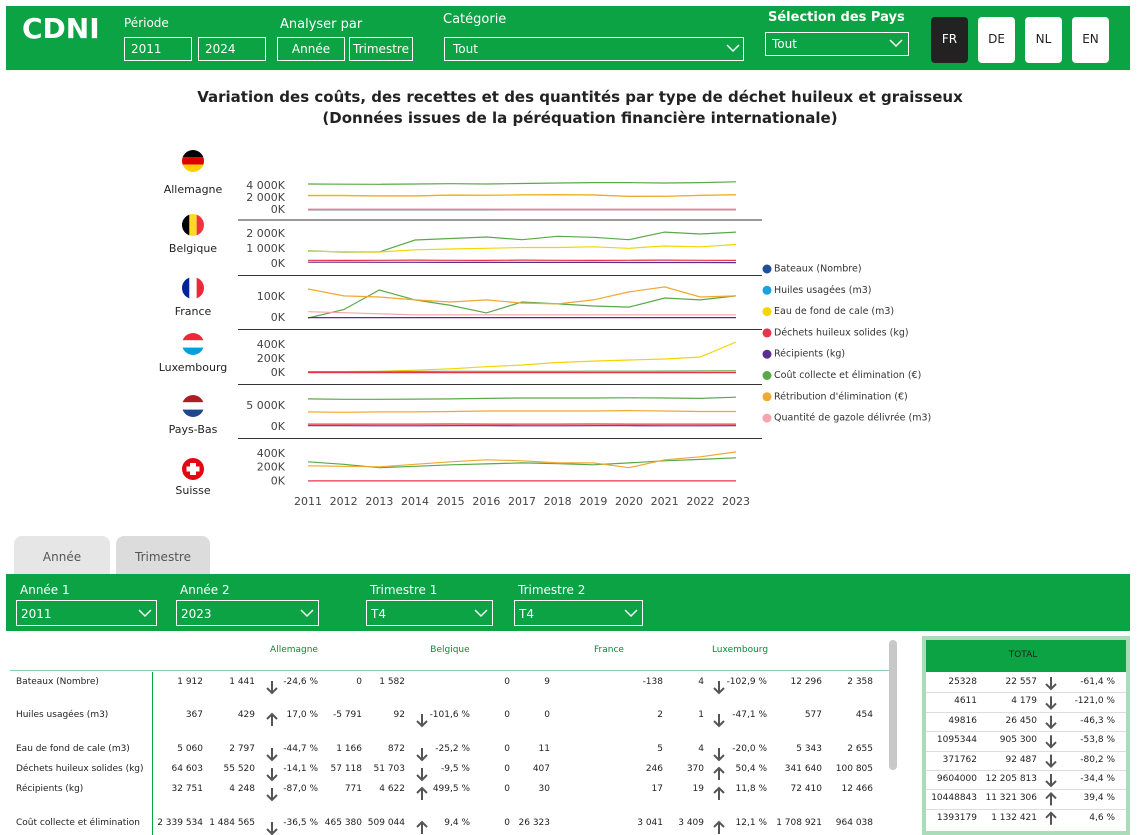 The image size is (1138, 835). What do you see at coordinates (1043, 40) in the screenshot?
I see `language-button: NL` at bounding box center [1043, 40].